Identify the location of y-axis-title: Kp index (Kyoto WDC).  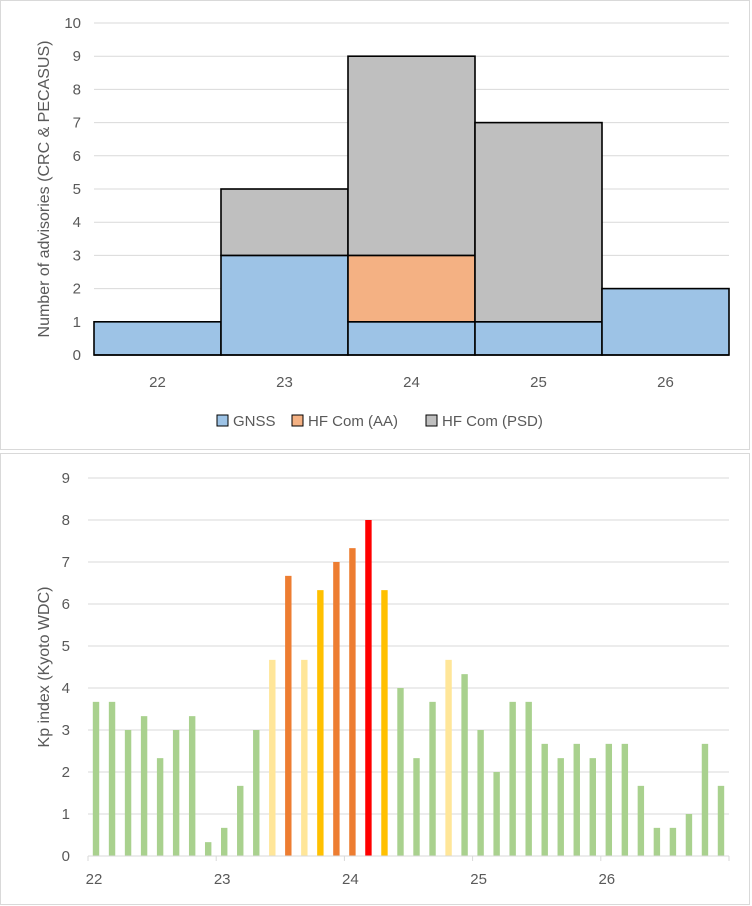
(44, 667).